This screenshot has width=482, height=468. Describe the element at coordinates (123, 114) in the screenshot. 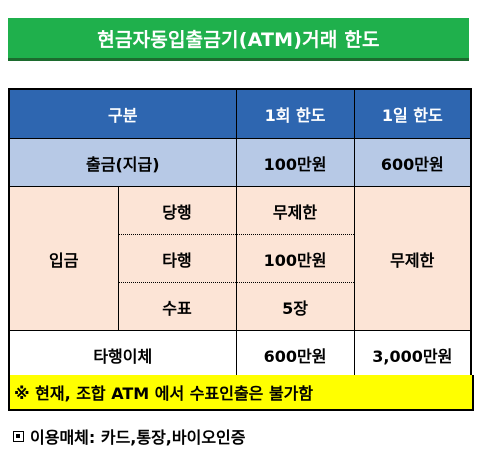

I see `header-category: 구분` at that location.